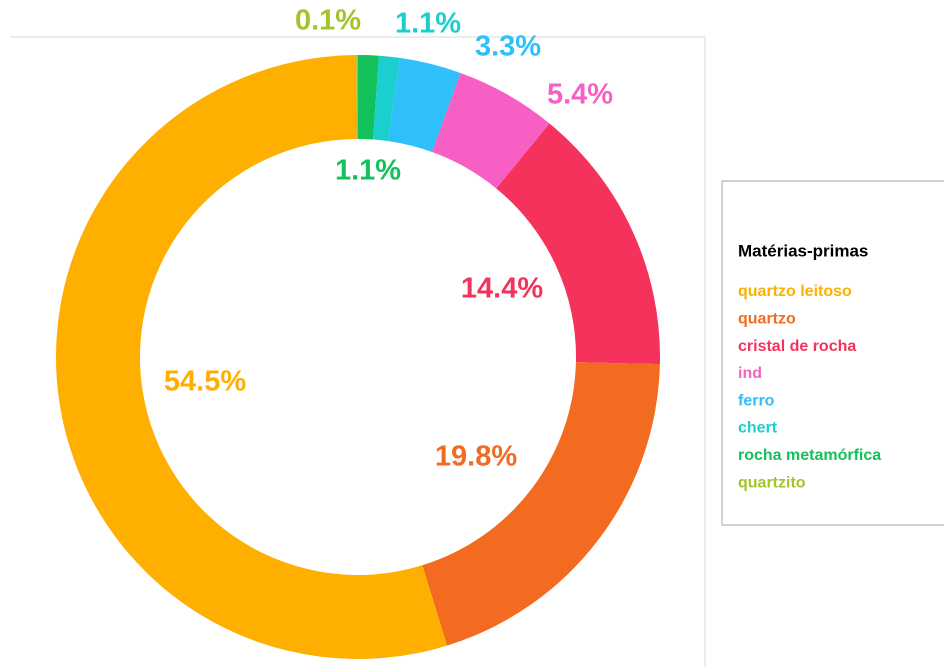 The height and width of the screenshot is (667, 944). Describe the element at coordinates (750, 373) in the screenshot. I see `legend-entry: ind` at that location.